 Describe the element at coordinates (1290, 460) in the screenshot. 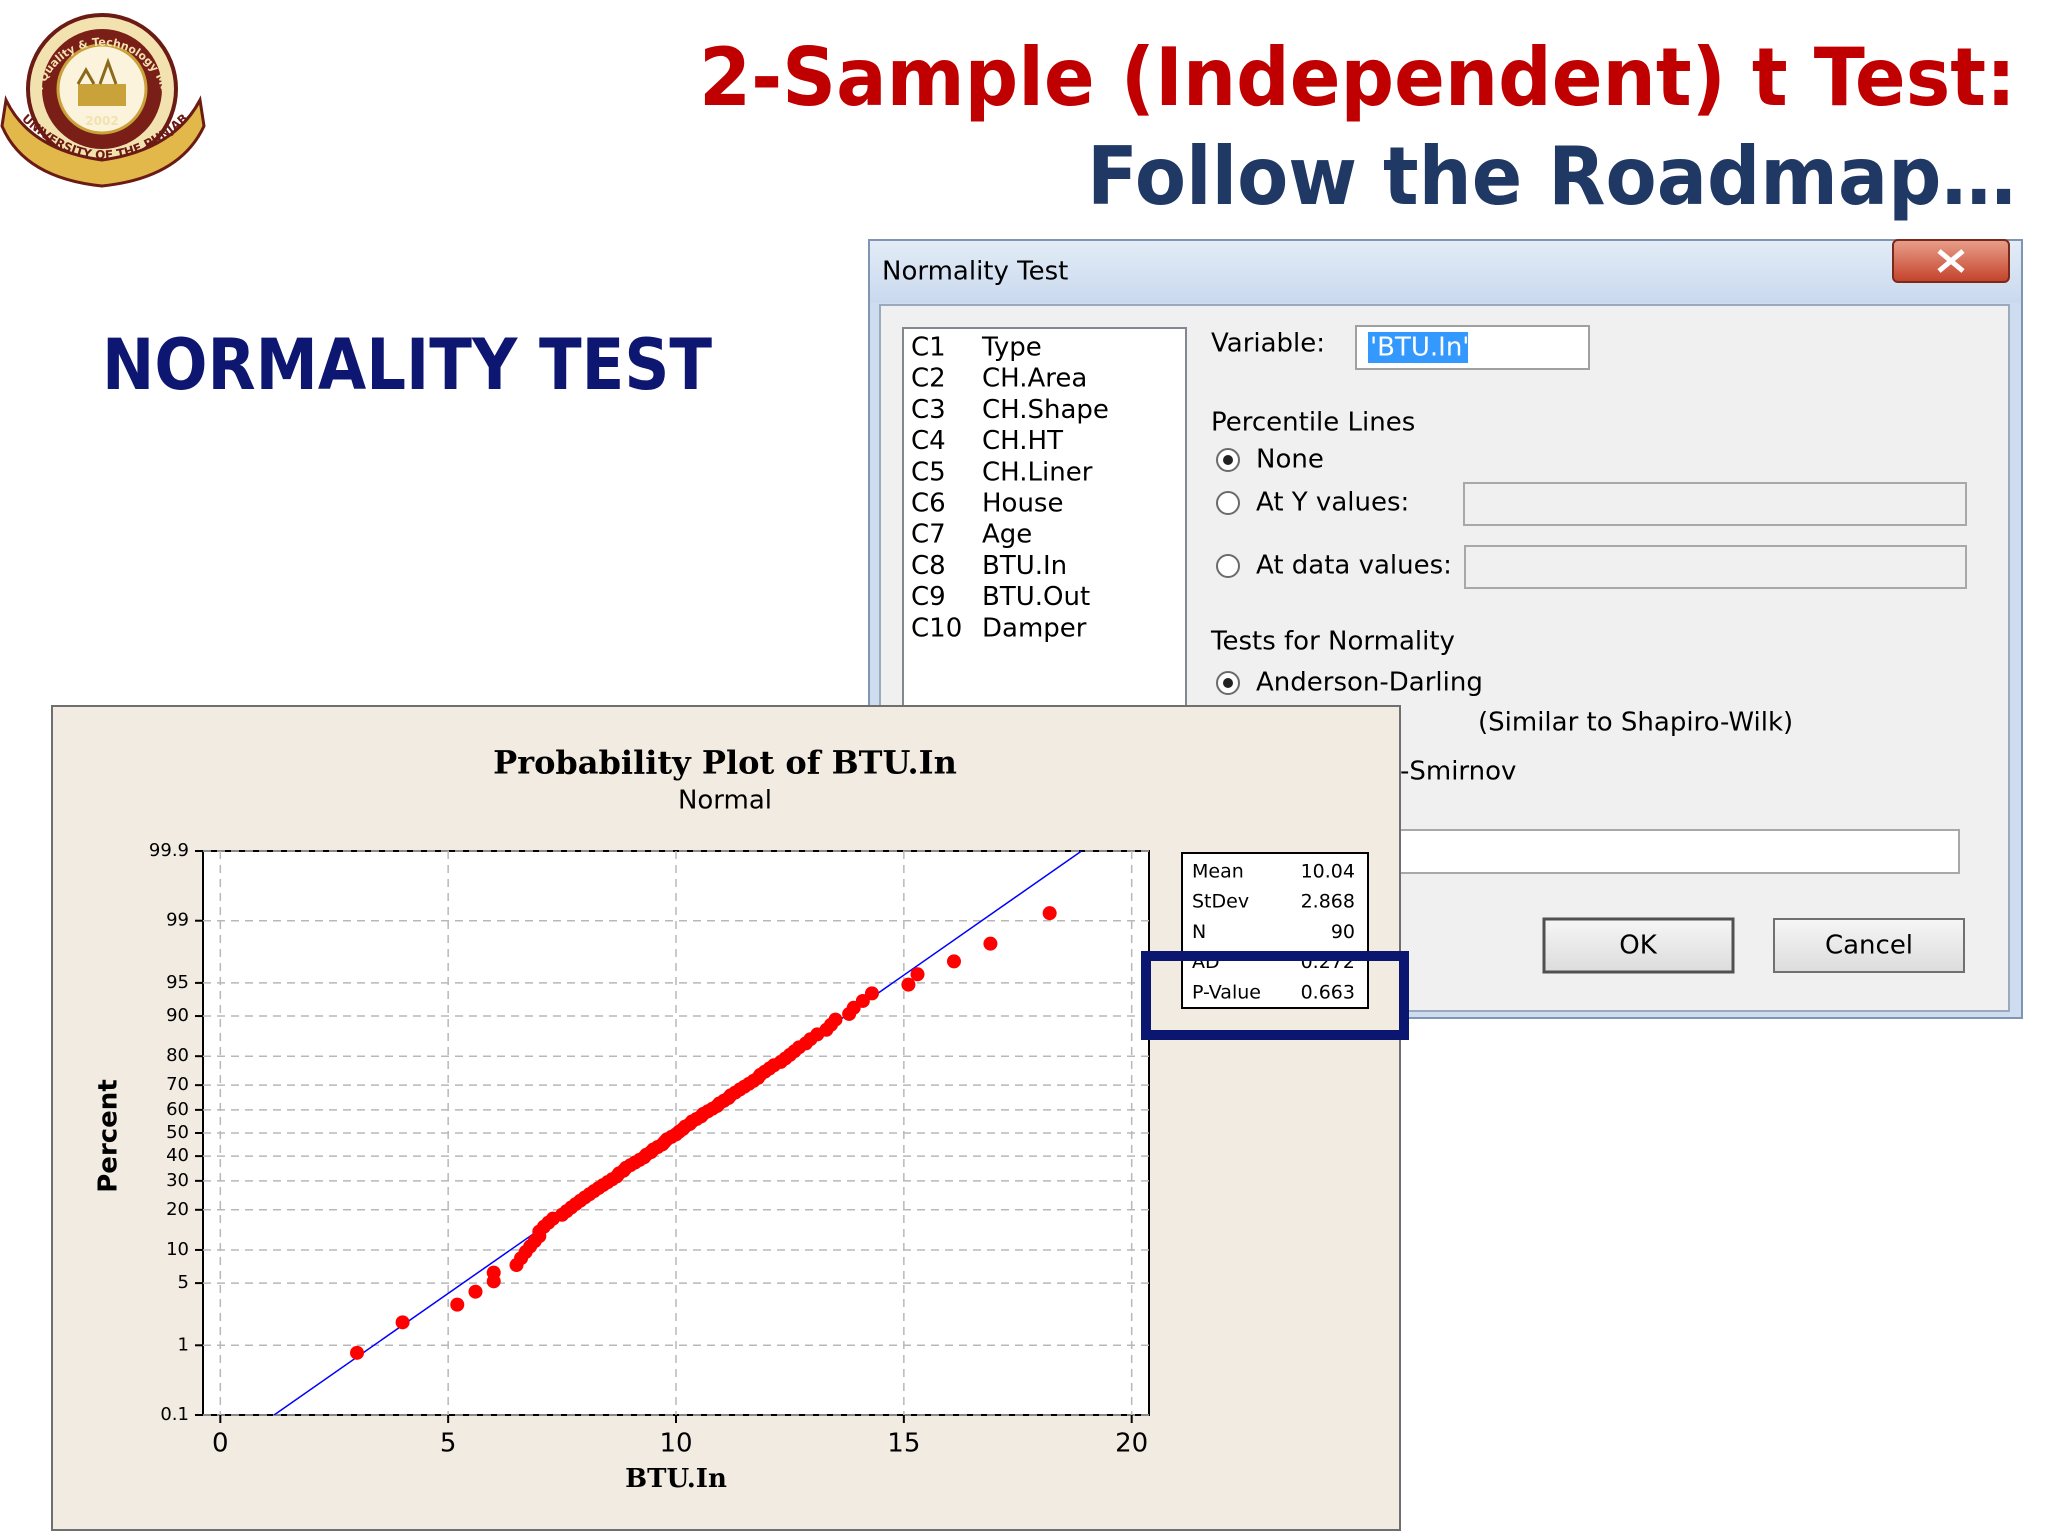

I see `radio-label: None` at that location.